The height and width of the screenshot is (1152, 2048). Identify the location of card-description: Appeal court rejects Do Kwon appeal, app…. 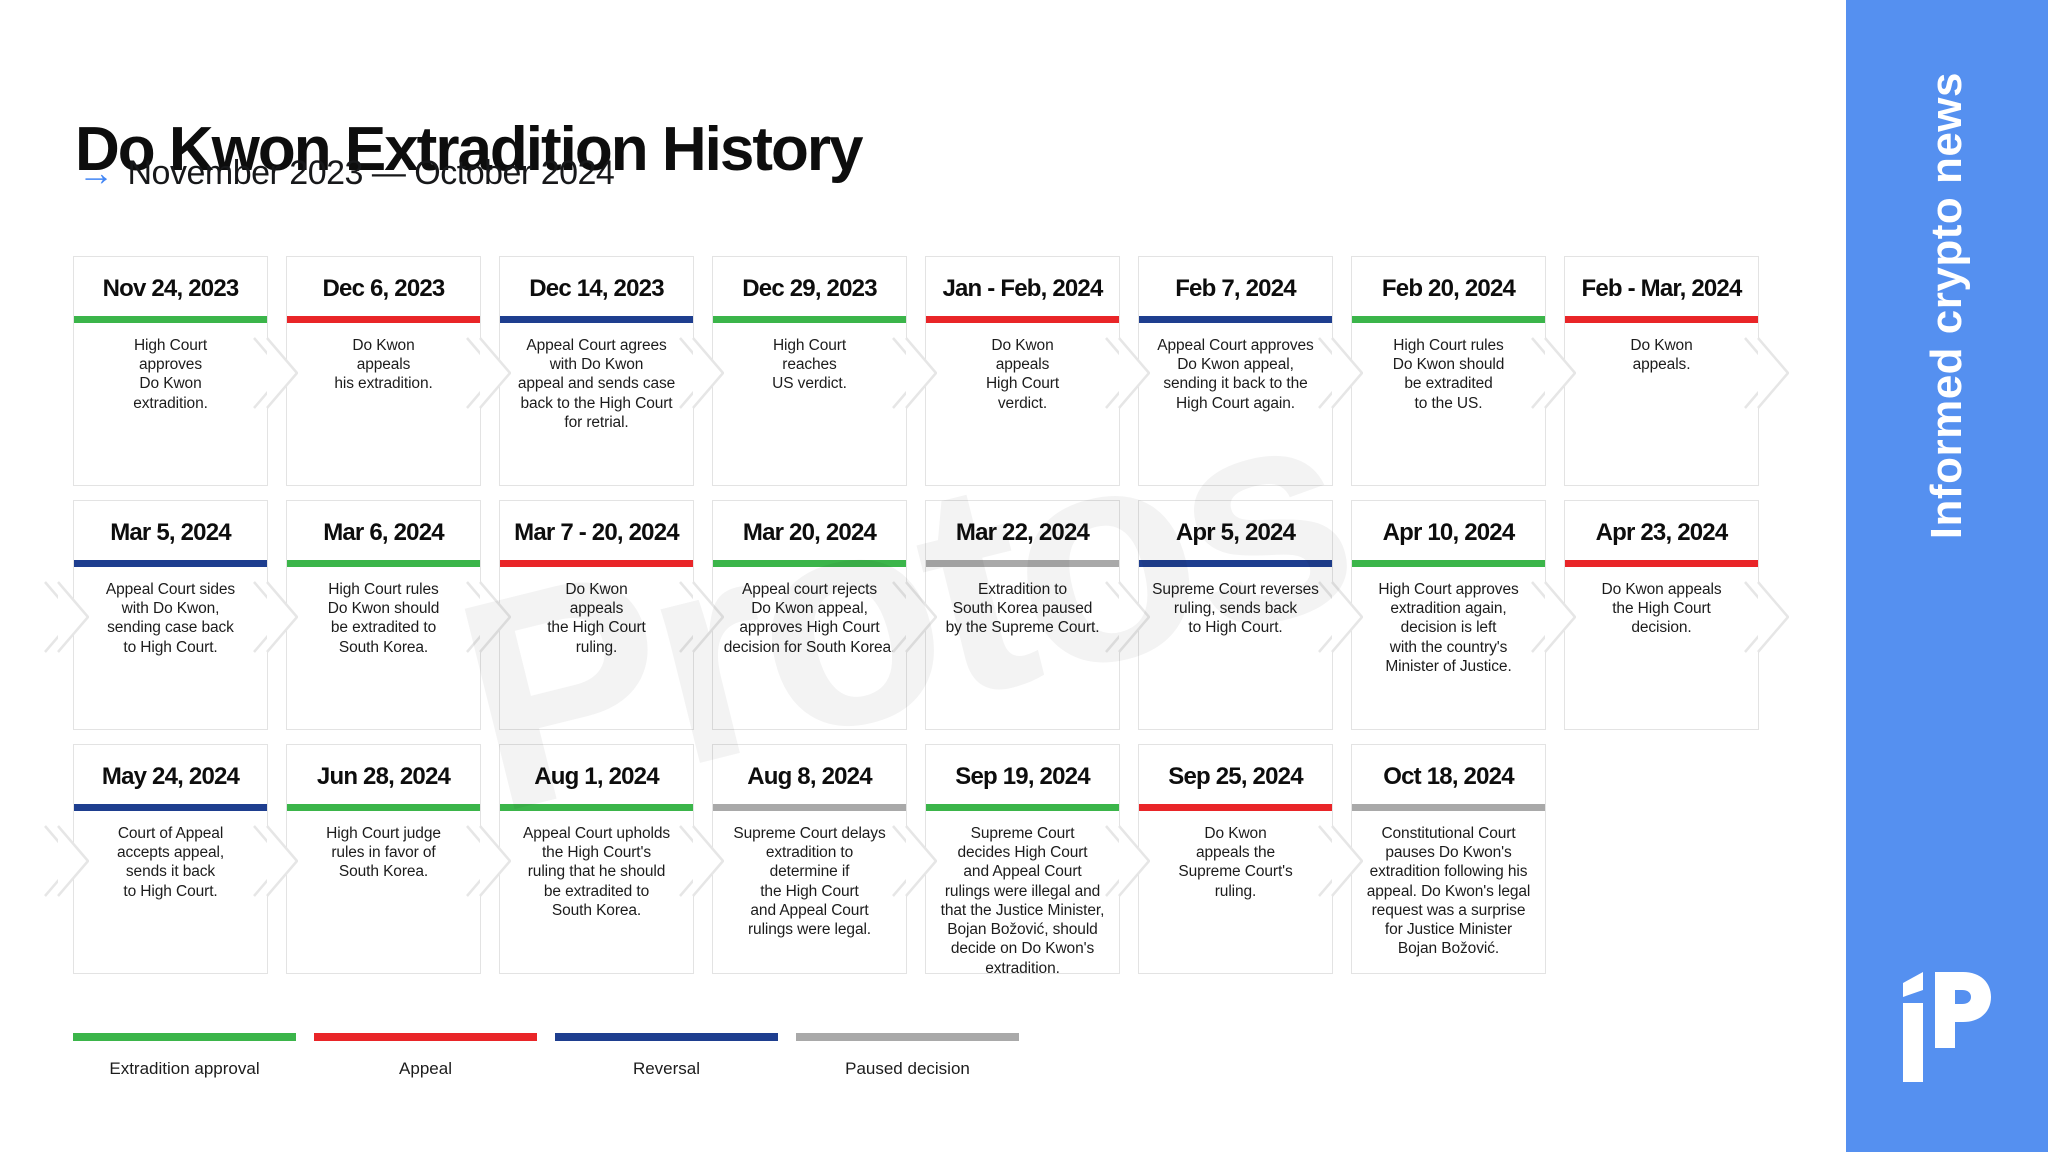
(809, 618).